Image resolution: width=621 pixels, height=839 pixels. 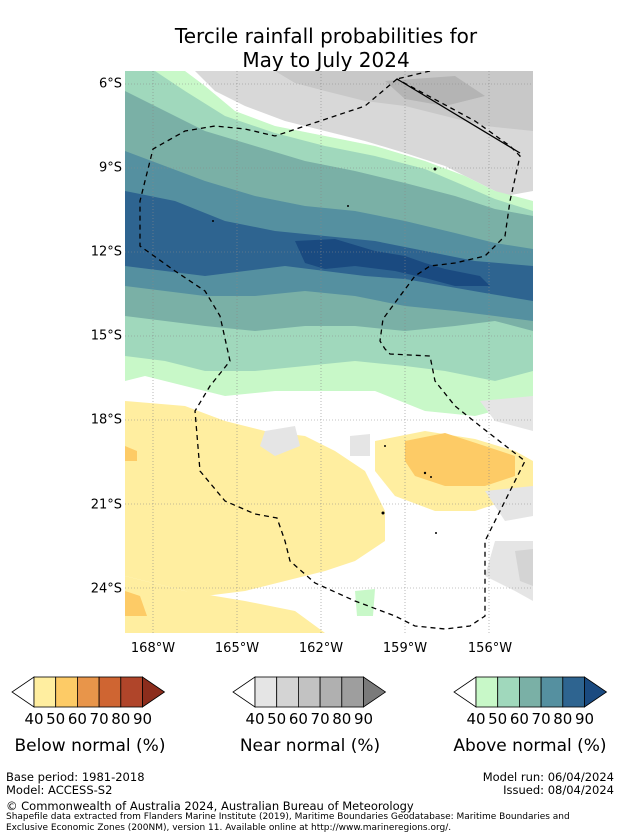 I want to click on lon-label-156w: 156°W, so click(x=490, y=648).